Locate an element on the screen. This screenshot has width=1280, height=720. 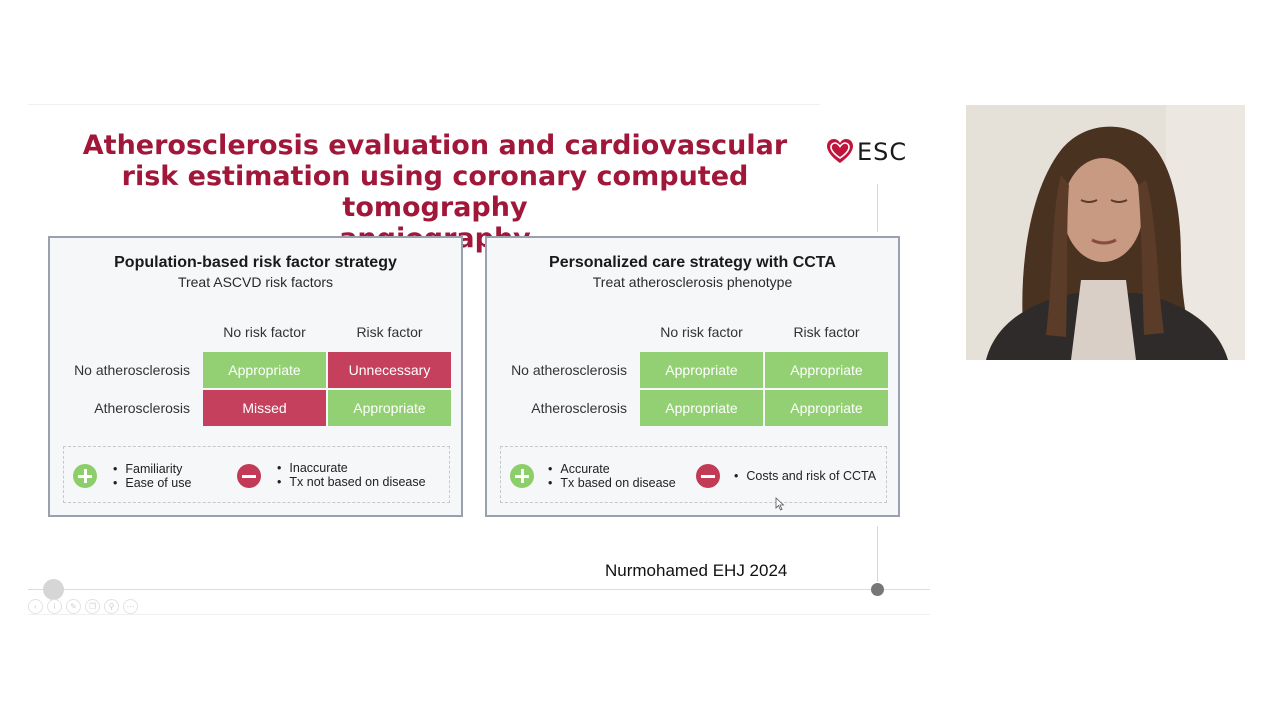
top-divider is located at coordinates (424, 104).